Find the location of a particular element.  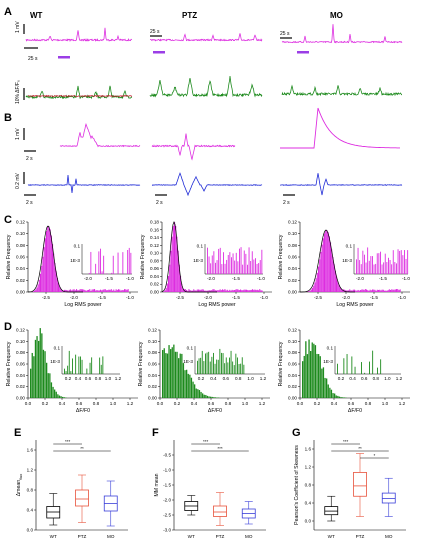

xtick-label-c-wt-1: -2.0 is located at coordinates (74, 297).